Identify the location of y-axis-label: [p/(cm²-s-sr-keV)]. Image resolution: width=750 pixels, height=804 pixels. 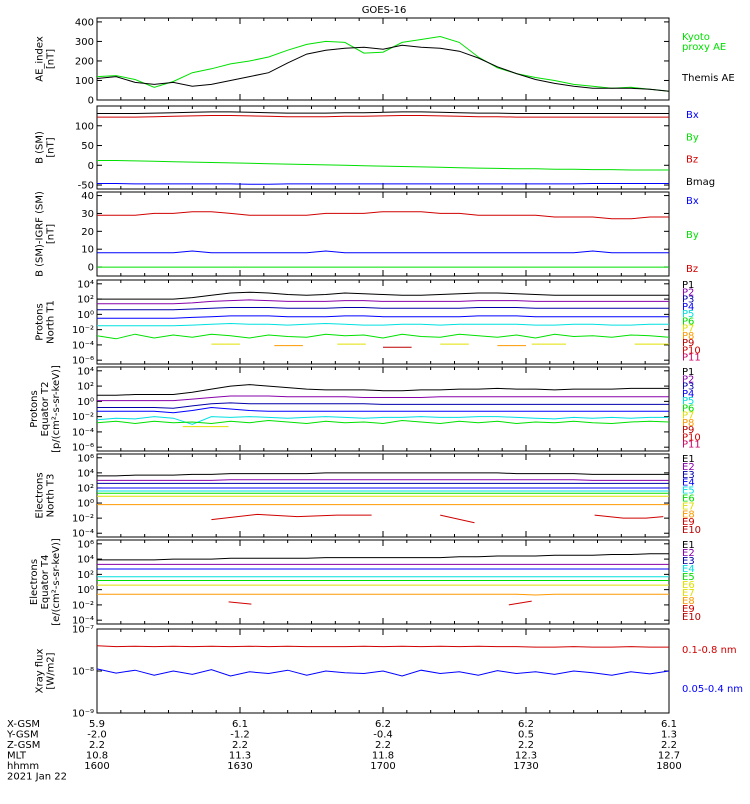
(56, 409).